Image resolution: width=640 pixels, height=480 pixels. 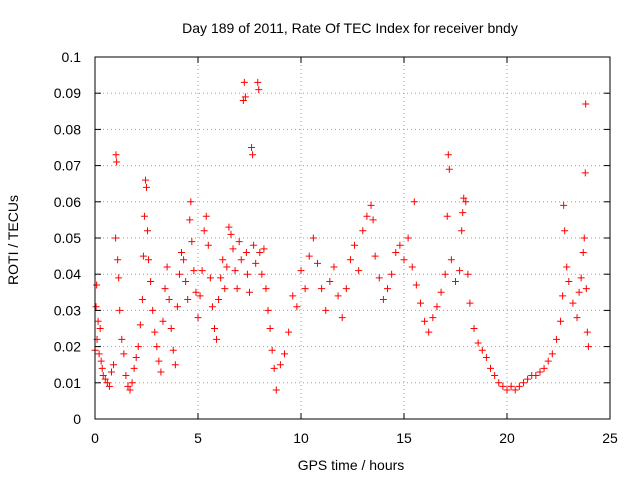 I want to click on y-tick-label: 0.03, so click(x=67, y=310).